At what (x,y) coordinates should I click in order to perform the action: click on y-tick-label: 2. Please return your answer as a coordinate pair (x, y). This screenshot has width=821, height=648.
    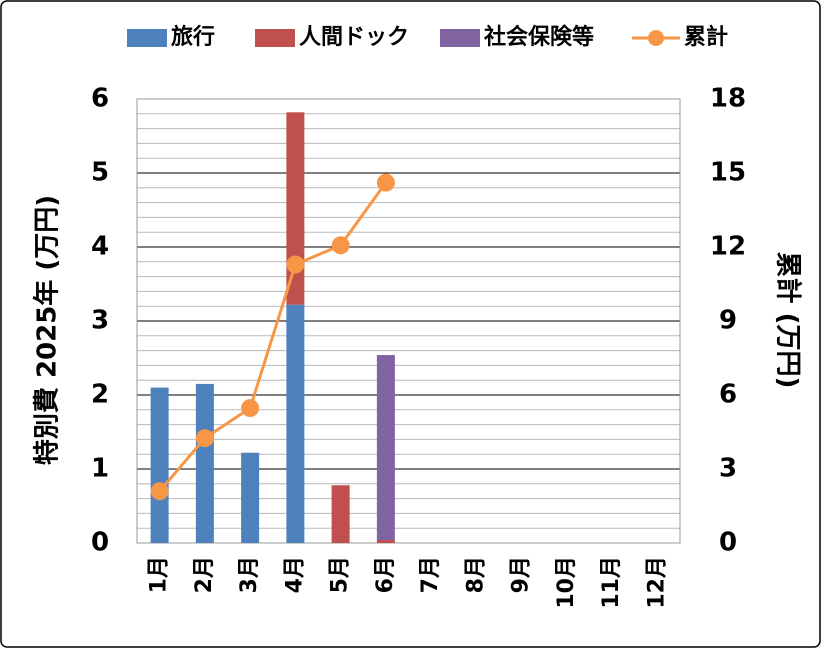
    Looking at the image, I should click on (100, 395).